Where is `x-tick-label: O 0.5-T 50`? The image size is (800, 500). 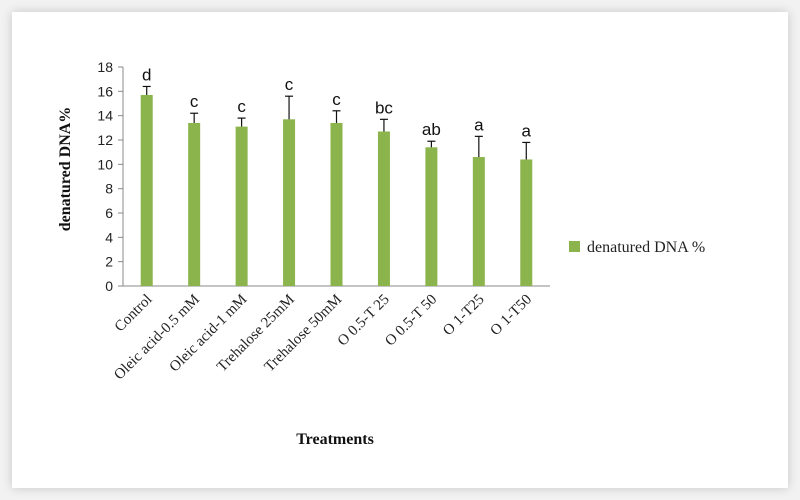 x-tick-label: O 0.5-T 50 is located at coordinates (411, 321).